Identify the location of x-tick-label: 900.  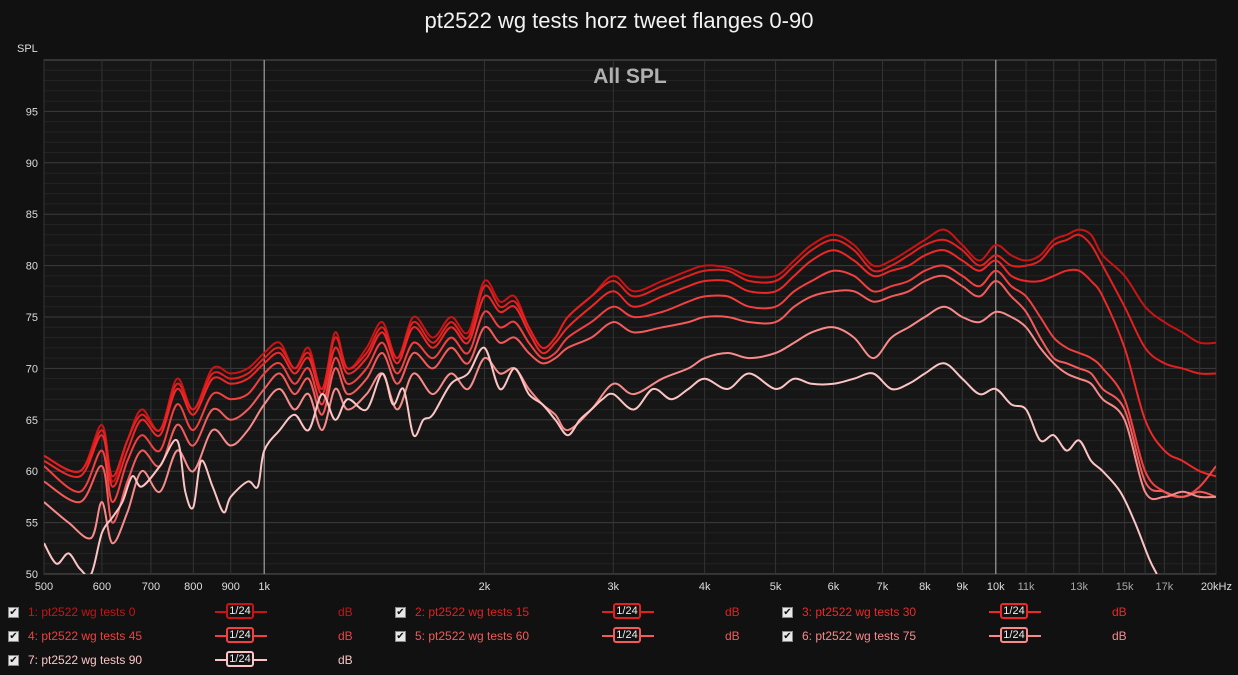
(231, 587).